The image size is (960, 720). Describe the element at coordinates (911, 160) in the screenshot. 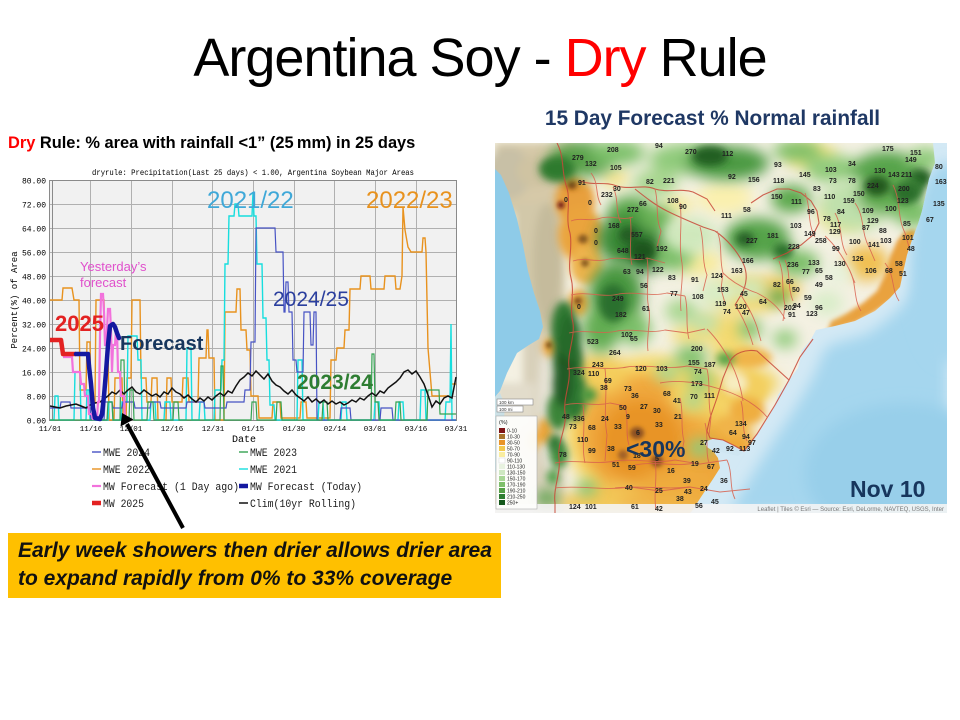

I see `svg-text: 149` at that location.